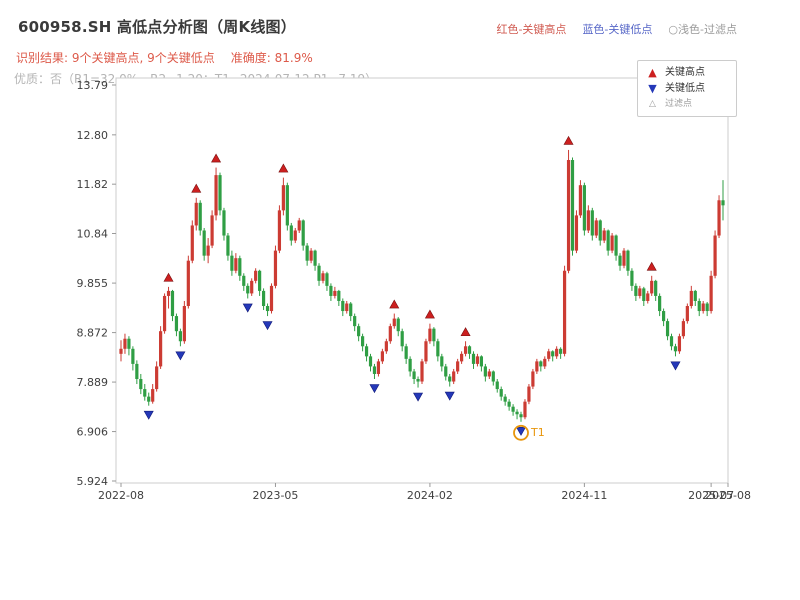 Image resolution: width=800 pixels, height=600 pixels. Describe the element at coordinates (711, 495) in the screenshot. I see `svg-text: 2025-07` at that location.